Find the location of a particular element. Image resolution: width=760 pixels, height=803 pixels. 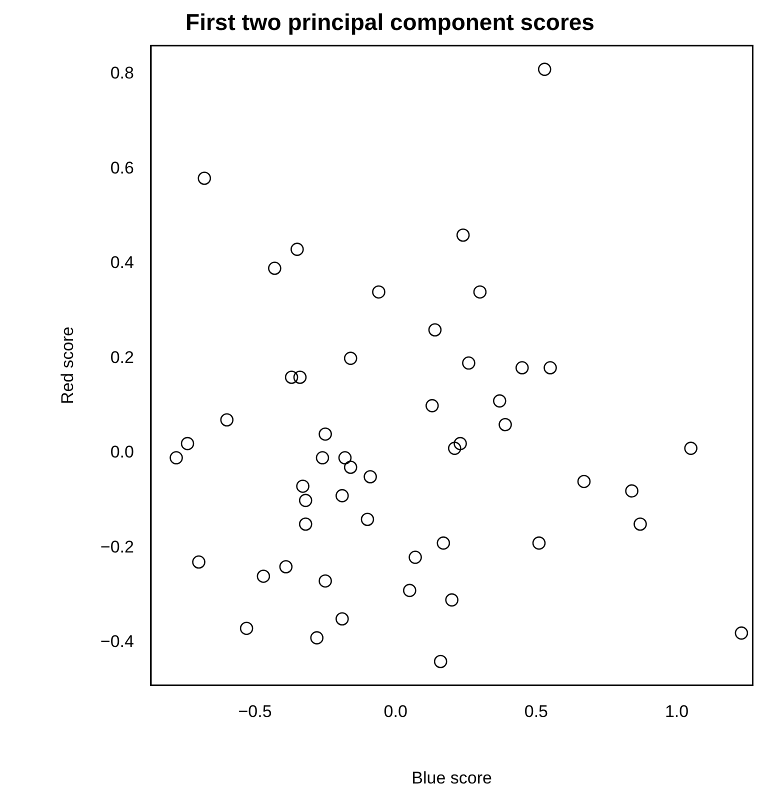

x-tick-label: 0.5 is located at coordinates (536, 712).